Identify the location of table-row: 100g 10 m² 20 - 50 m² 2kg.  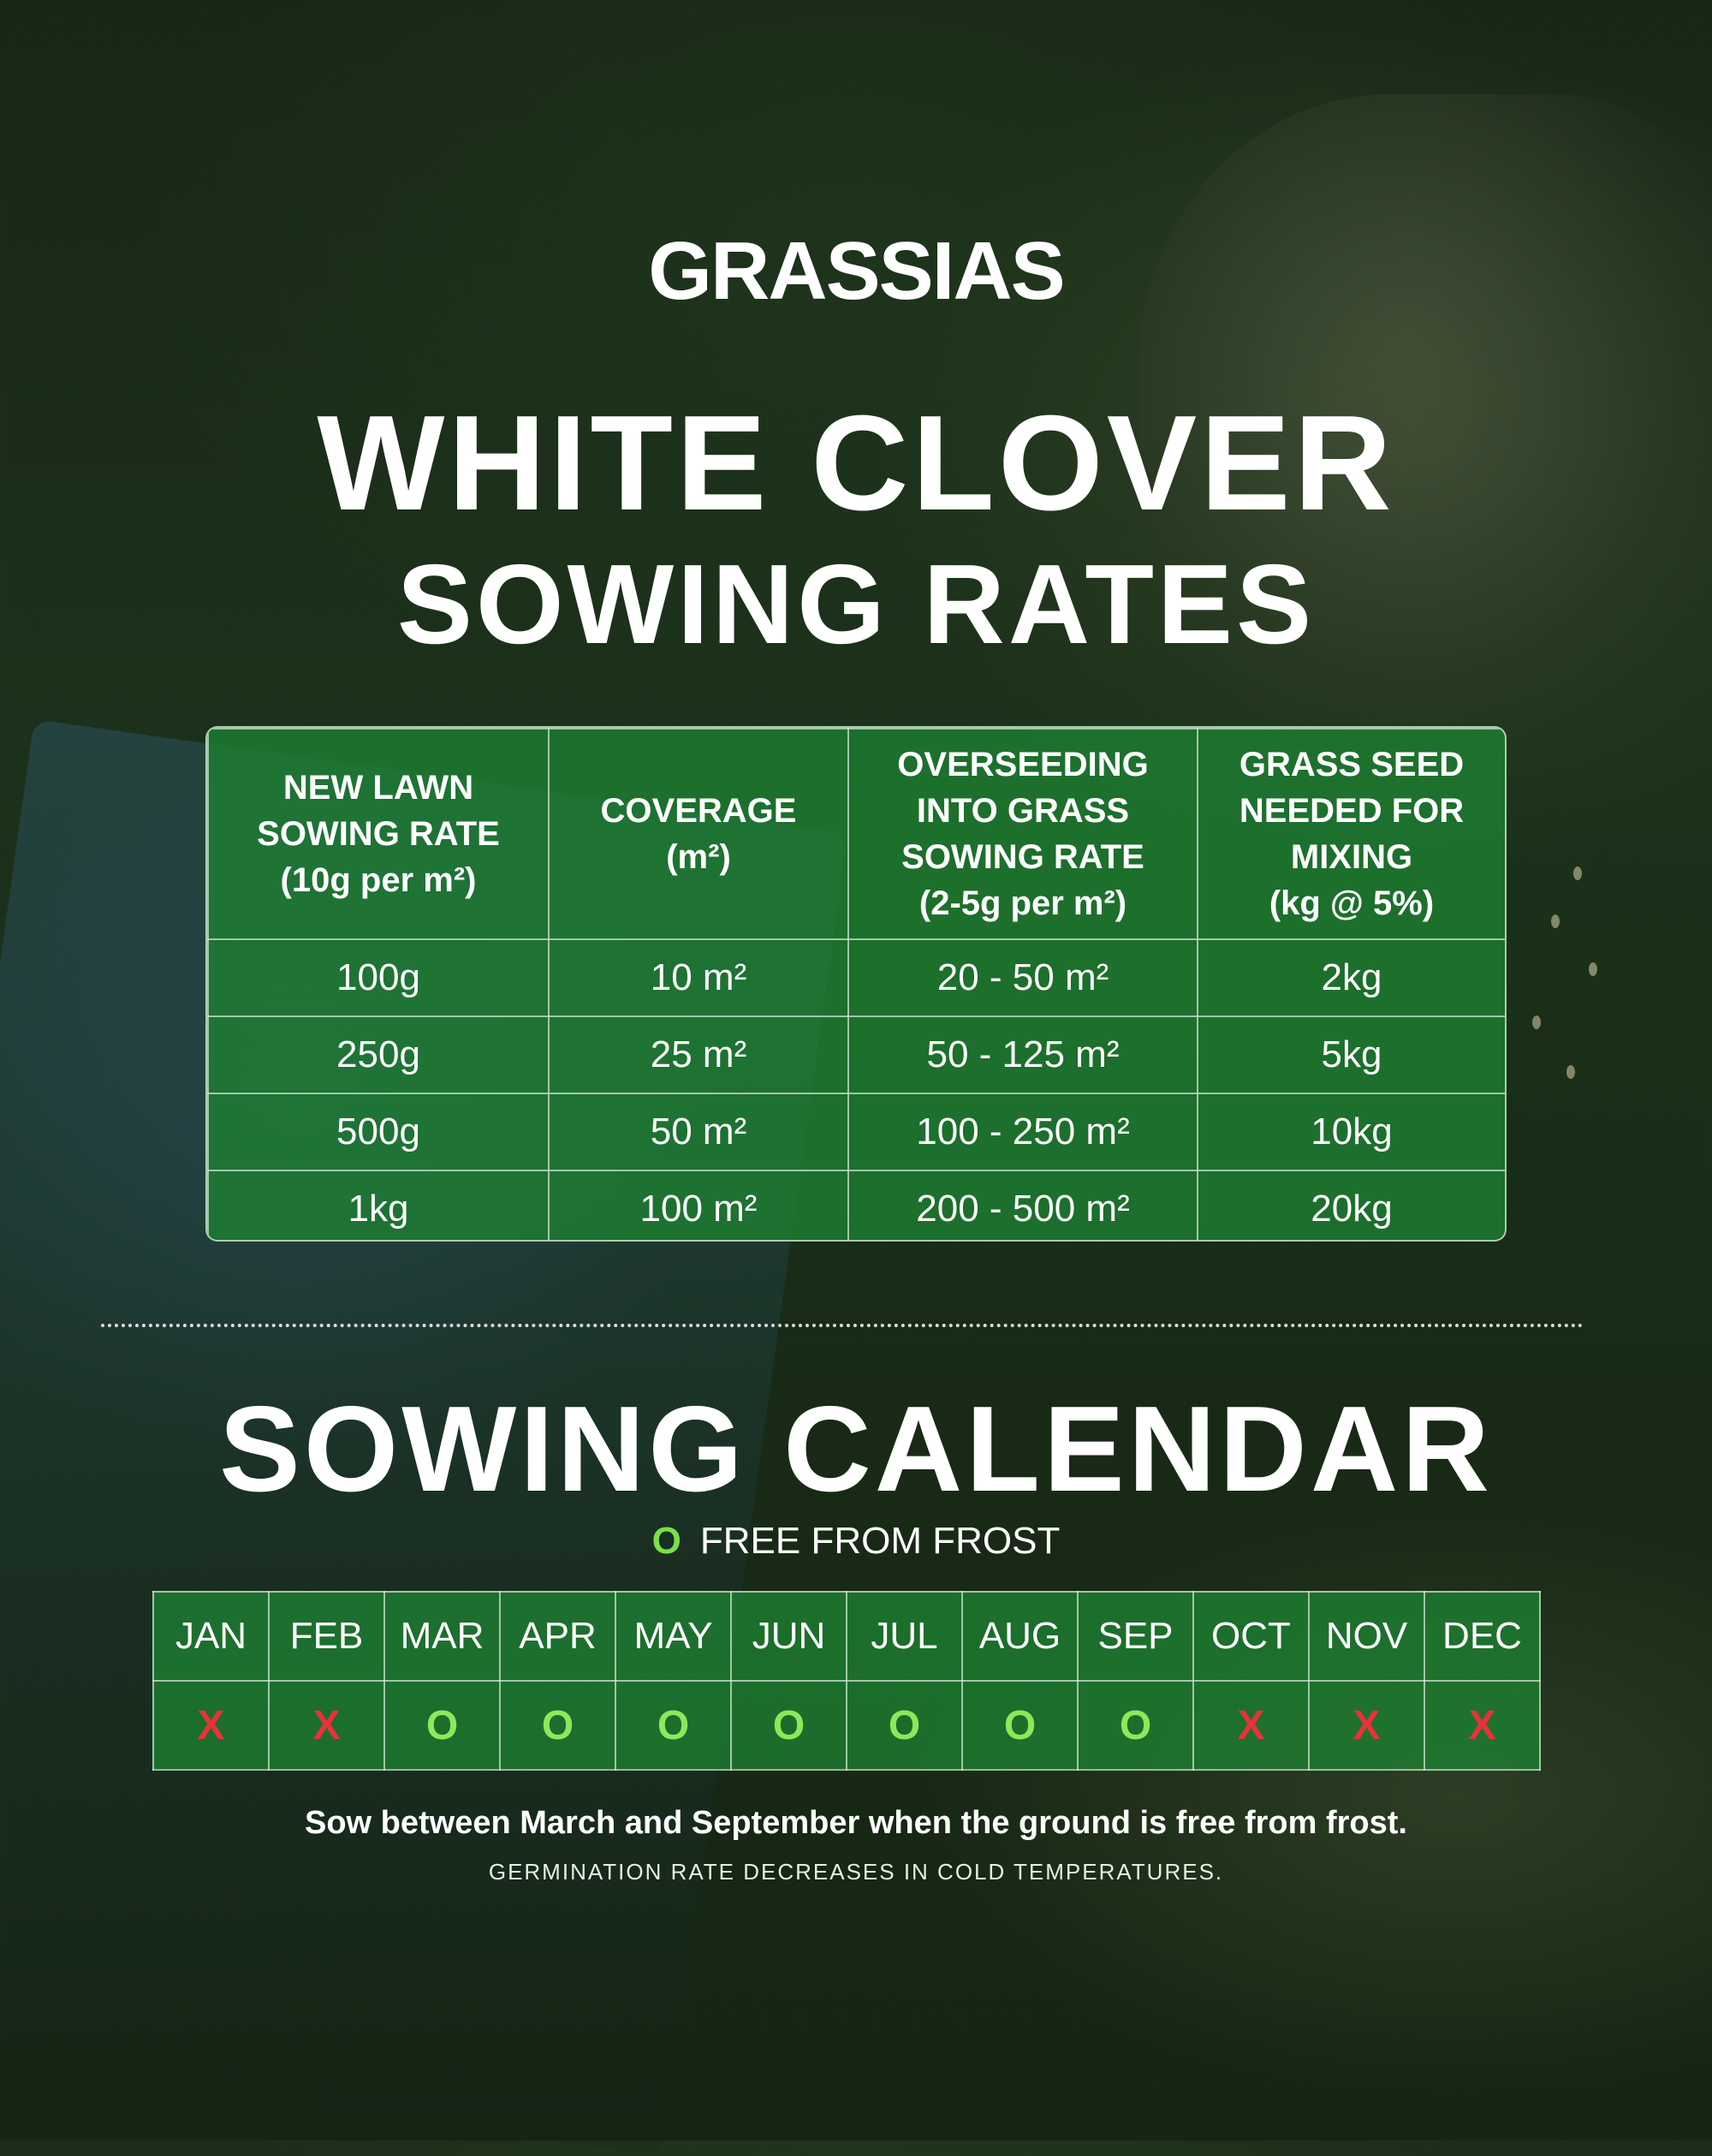
(856, 978).